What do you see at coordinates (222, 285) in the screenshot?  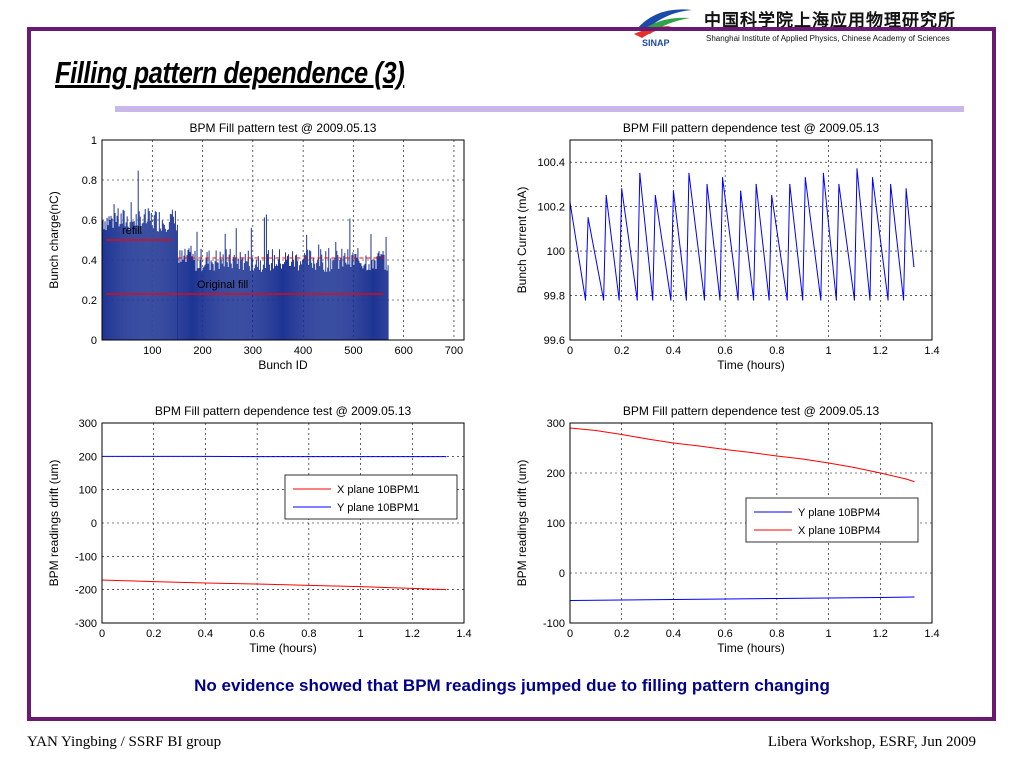 I see `original-fill-annotation: Original fill` at bounding box center [222, 285].